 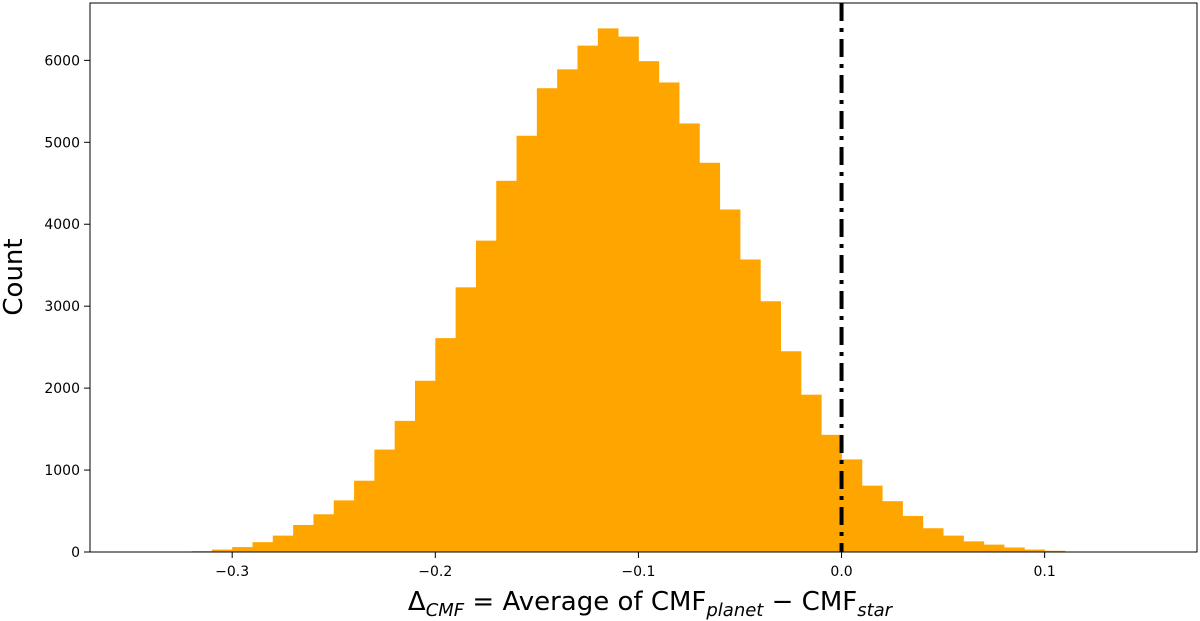 What do you see at coordinates (638, 572) in the screenshot?
I see `x-tick-label: −0.1` at bounding box center [638, 572].